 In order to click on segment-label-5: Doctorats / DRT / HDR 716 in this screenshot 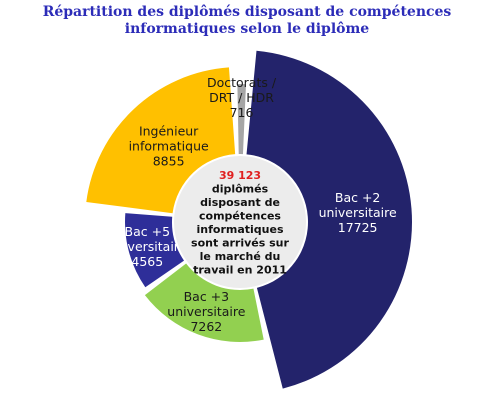, I will do `click(242, 97)`.